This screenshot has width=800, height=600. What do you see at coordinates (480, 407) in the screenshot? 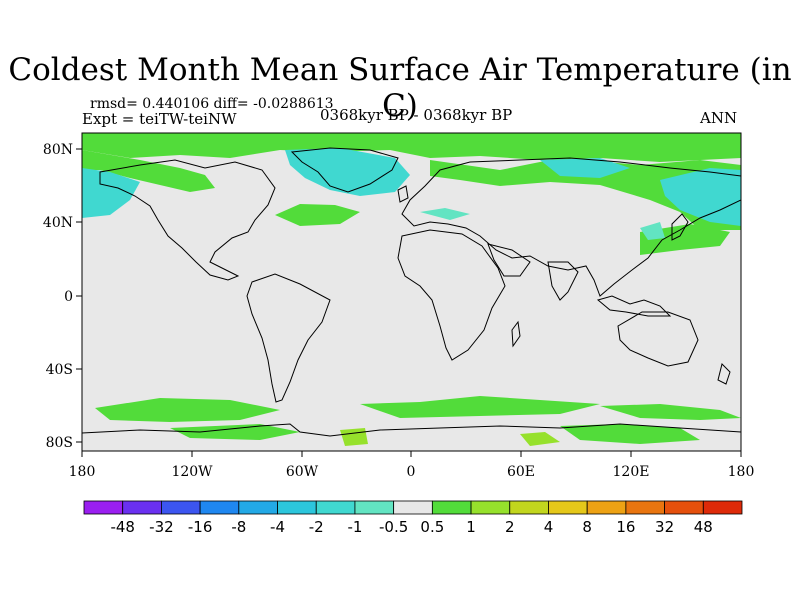
I see `anomaly-region-southern-atlantic` at bounding box center [480, 407].